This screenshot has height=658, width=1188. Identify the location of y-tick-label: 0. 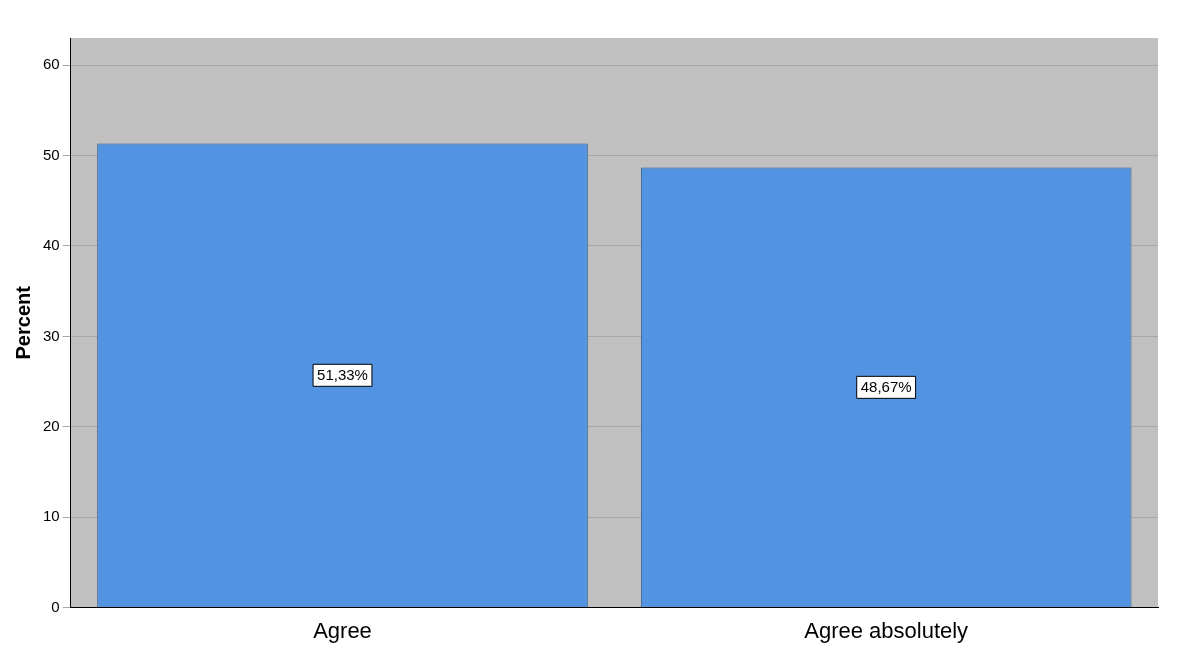
(55, 606).